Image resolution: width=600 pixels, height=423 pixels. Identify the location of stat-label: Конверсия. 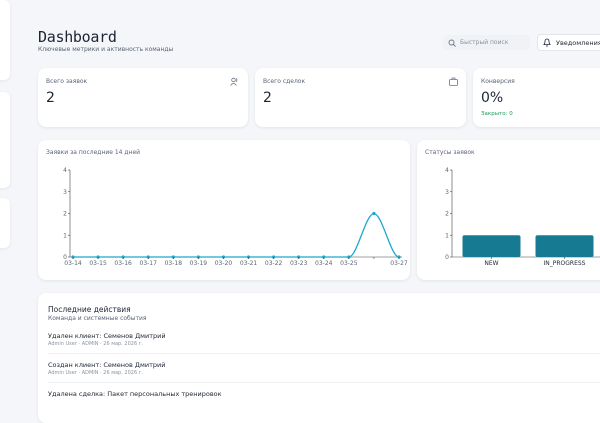
(498, 81).